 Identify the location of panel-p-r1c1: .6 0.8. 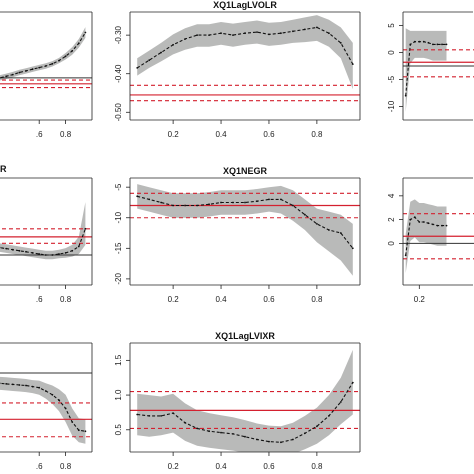
(46, 75).